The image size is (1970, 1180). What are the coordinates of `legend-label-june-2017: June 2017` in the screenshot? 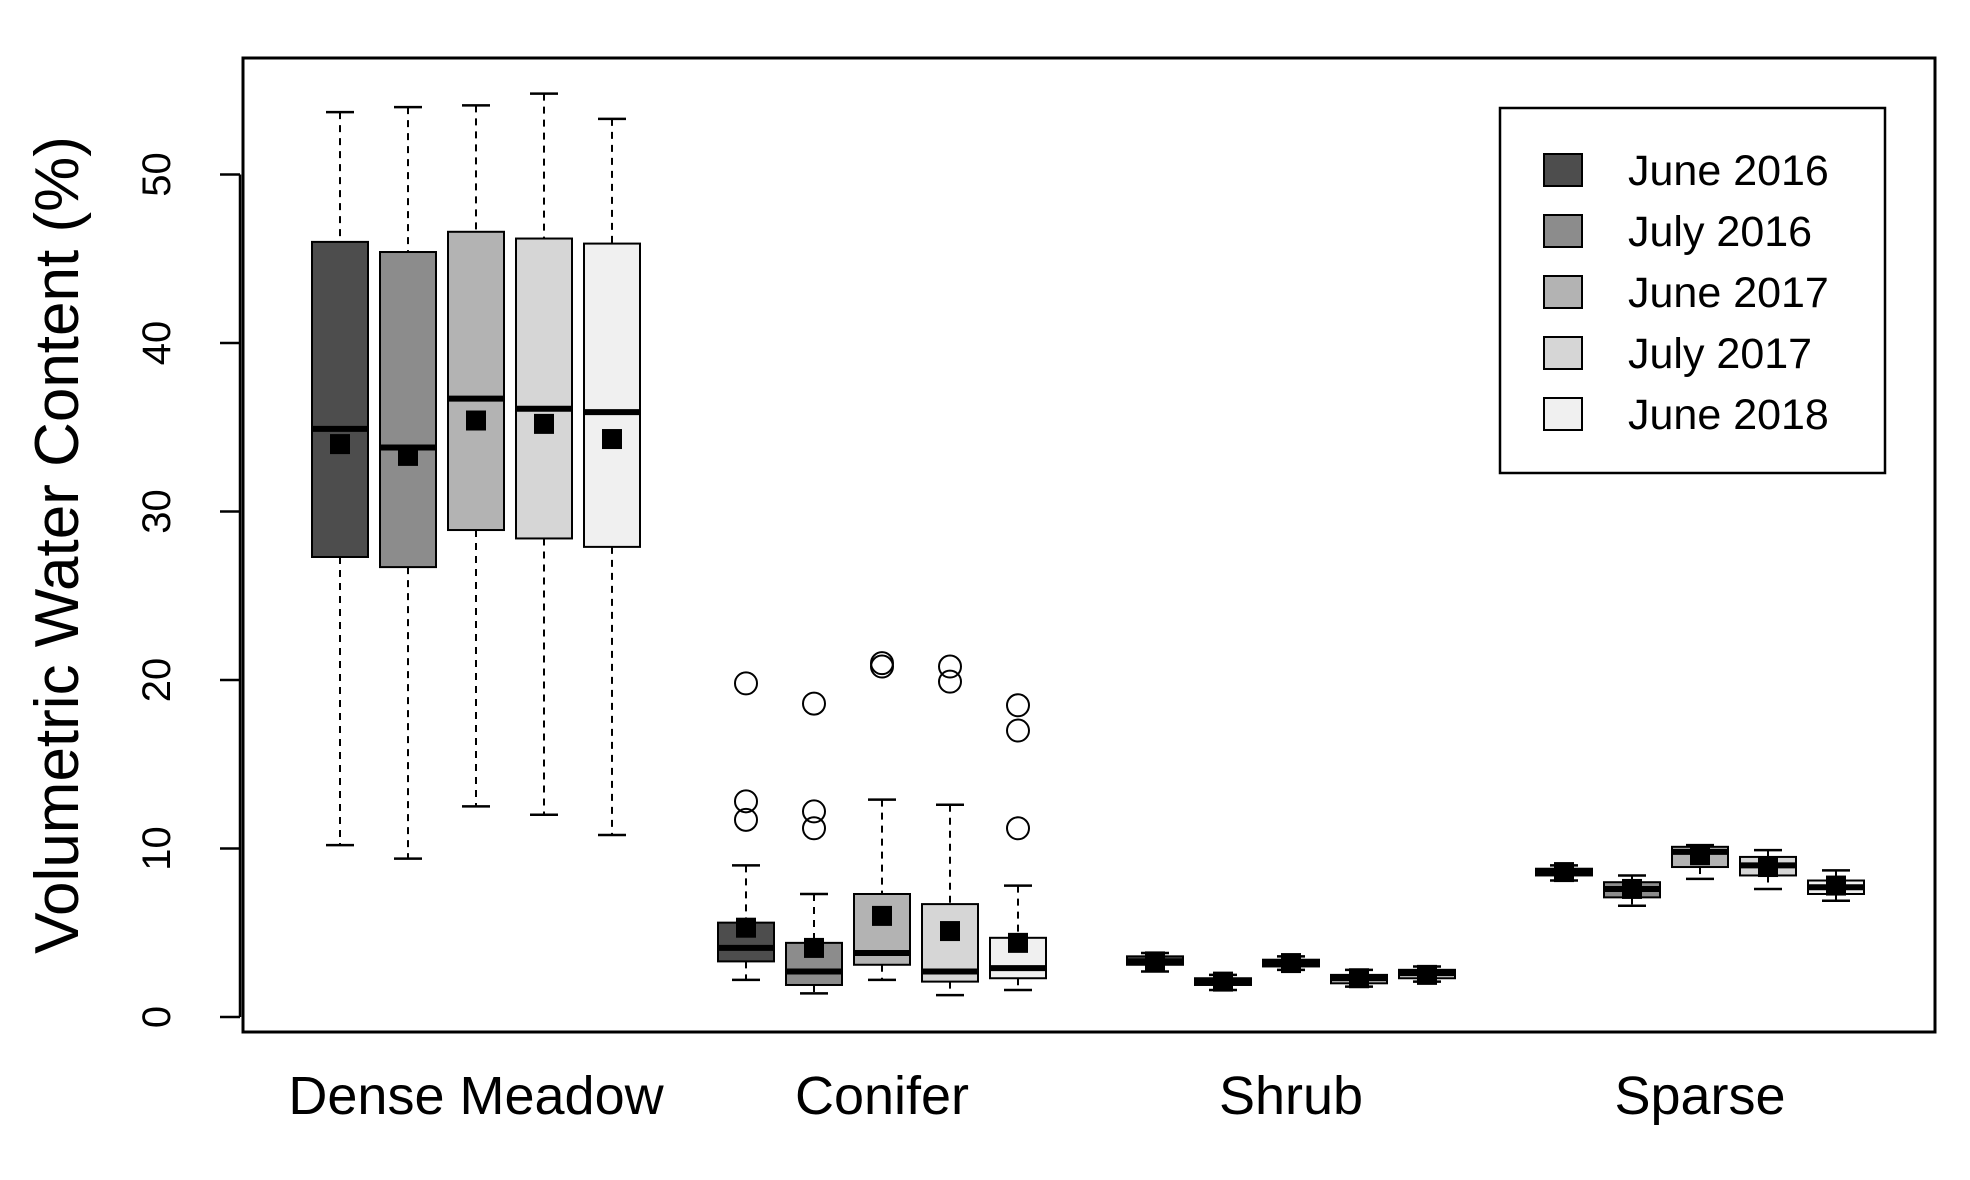 It's located at (1728, 293).